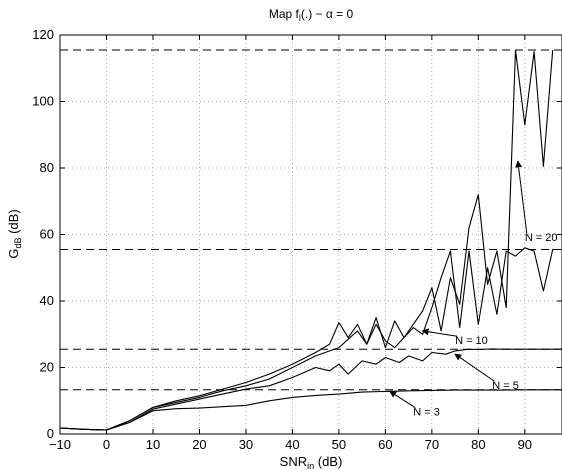 This screenshot has height=470, width=562. I want to click on x-axis-label-suffix: (dB), so click(328, 461).